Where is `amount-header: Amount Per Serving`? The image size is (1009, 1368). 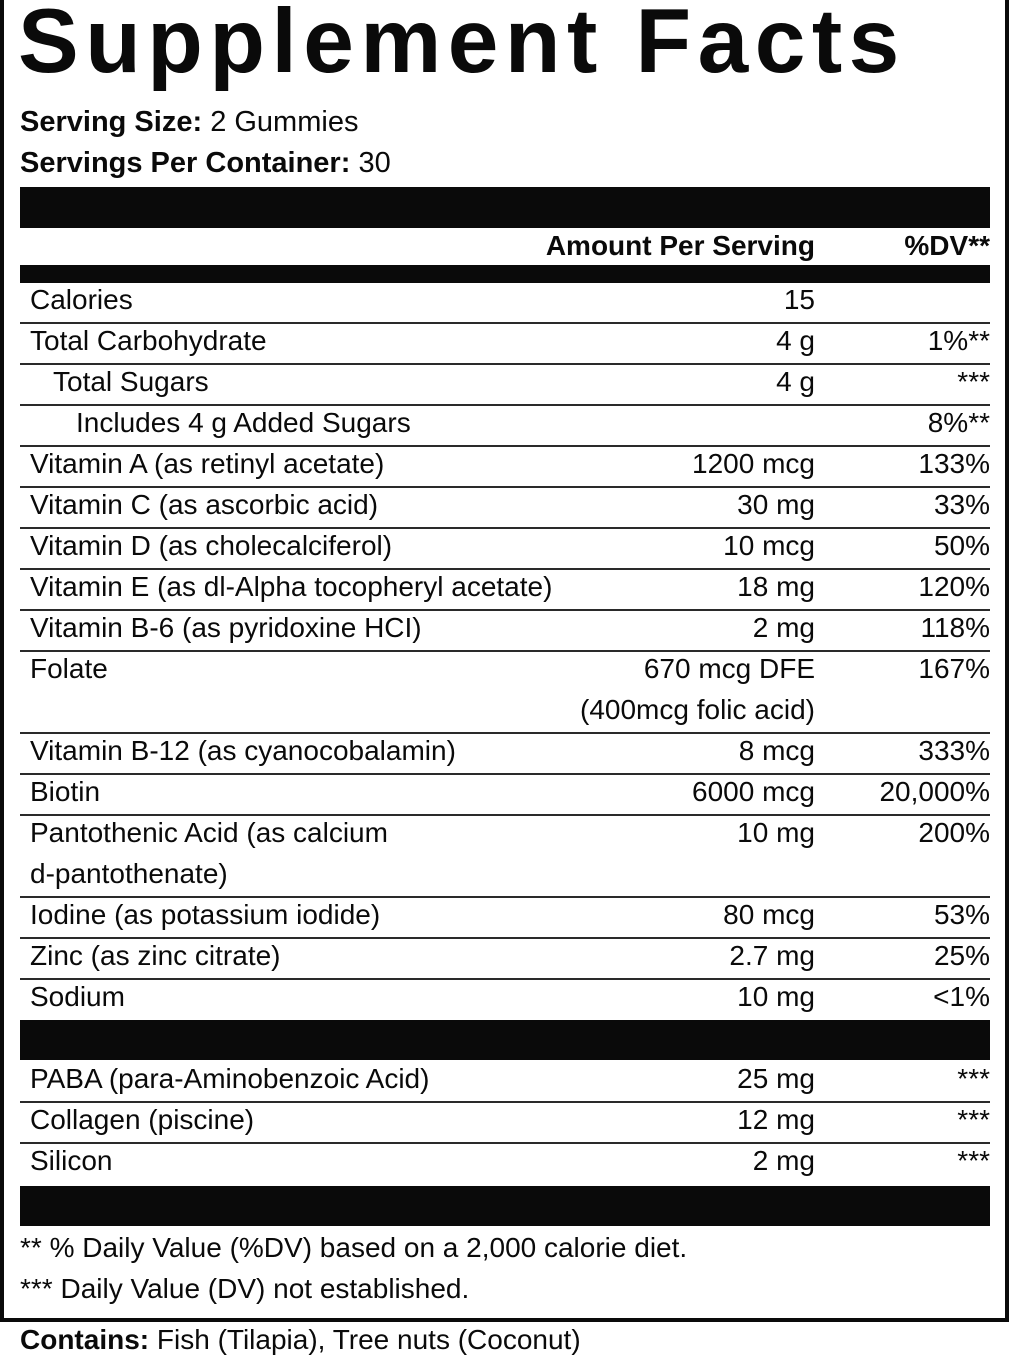
amount-header: Amount Per Serving is located at coordinates (680, 245).